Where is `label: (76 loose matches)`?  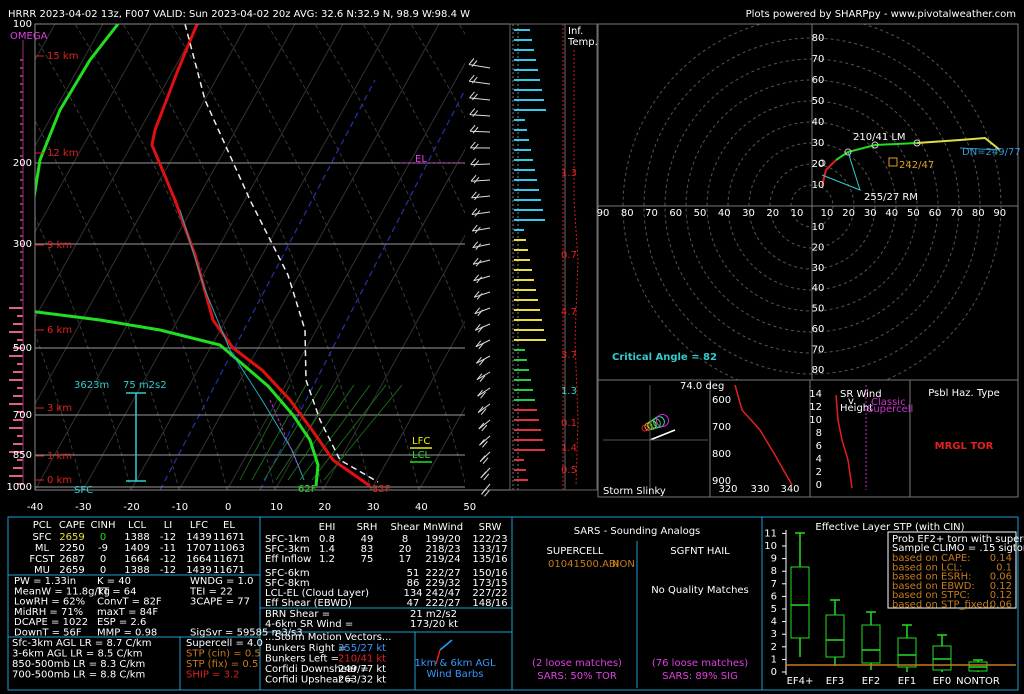
label: (76 loose matches) is located at coordinates (700, 663).